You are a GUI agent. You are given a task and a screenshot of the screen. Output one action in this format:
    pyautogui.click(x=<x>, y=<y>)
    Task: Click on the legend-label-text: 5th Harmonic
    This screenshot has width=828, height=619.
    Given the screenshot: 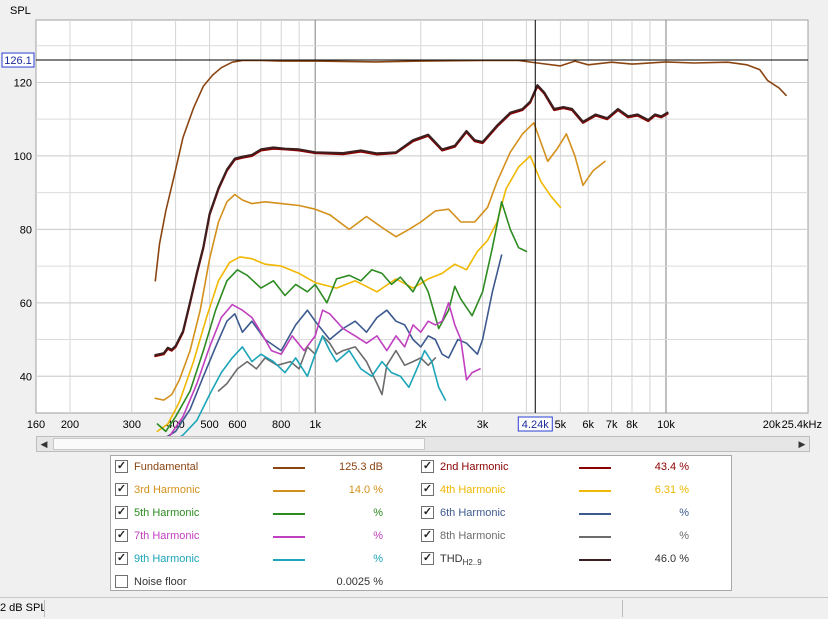 What is the action you would take?
    pyautogui.click(x=167, y=513)
    